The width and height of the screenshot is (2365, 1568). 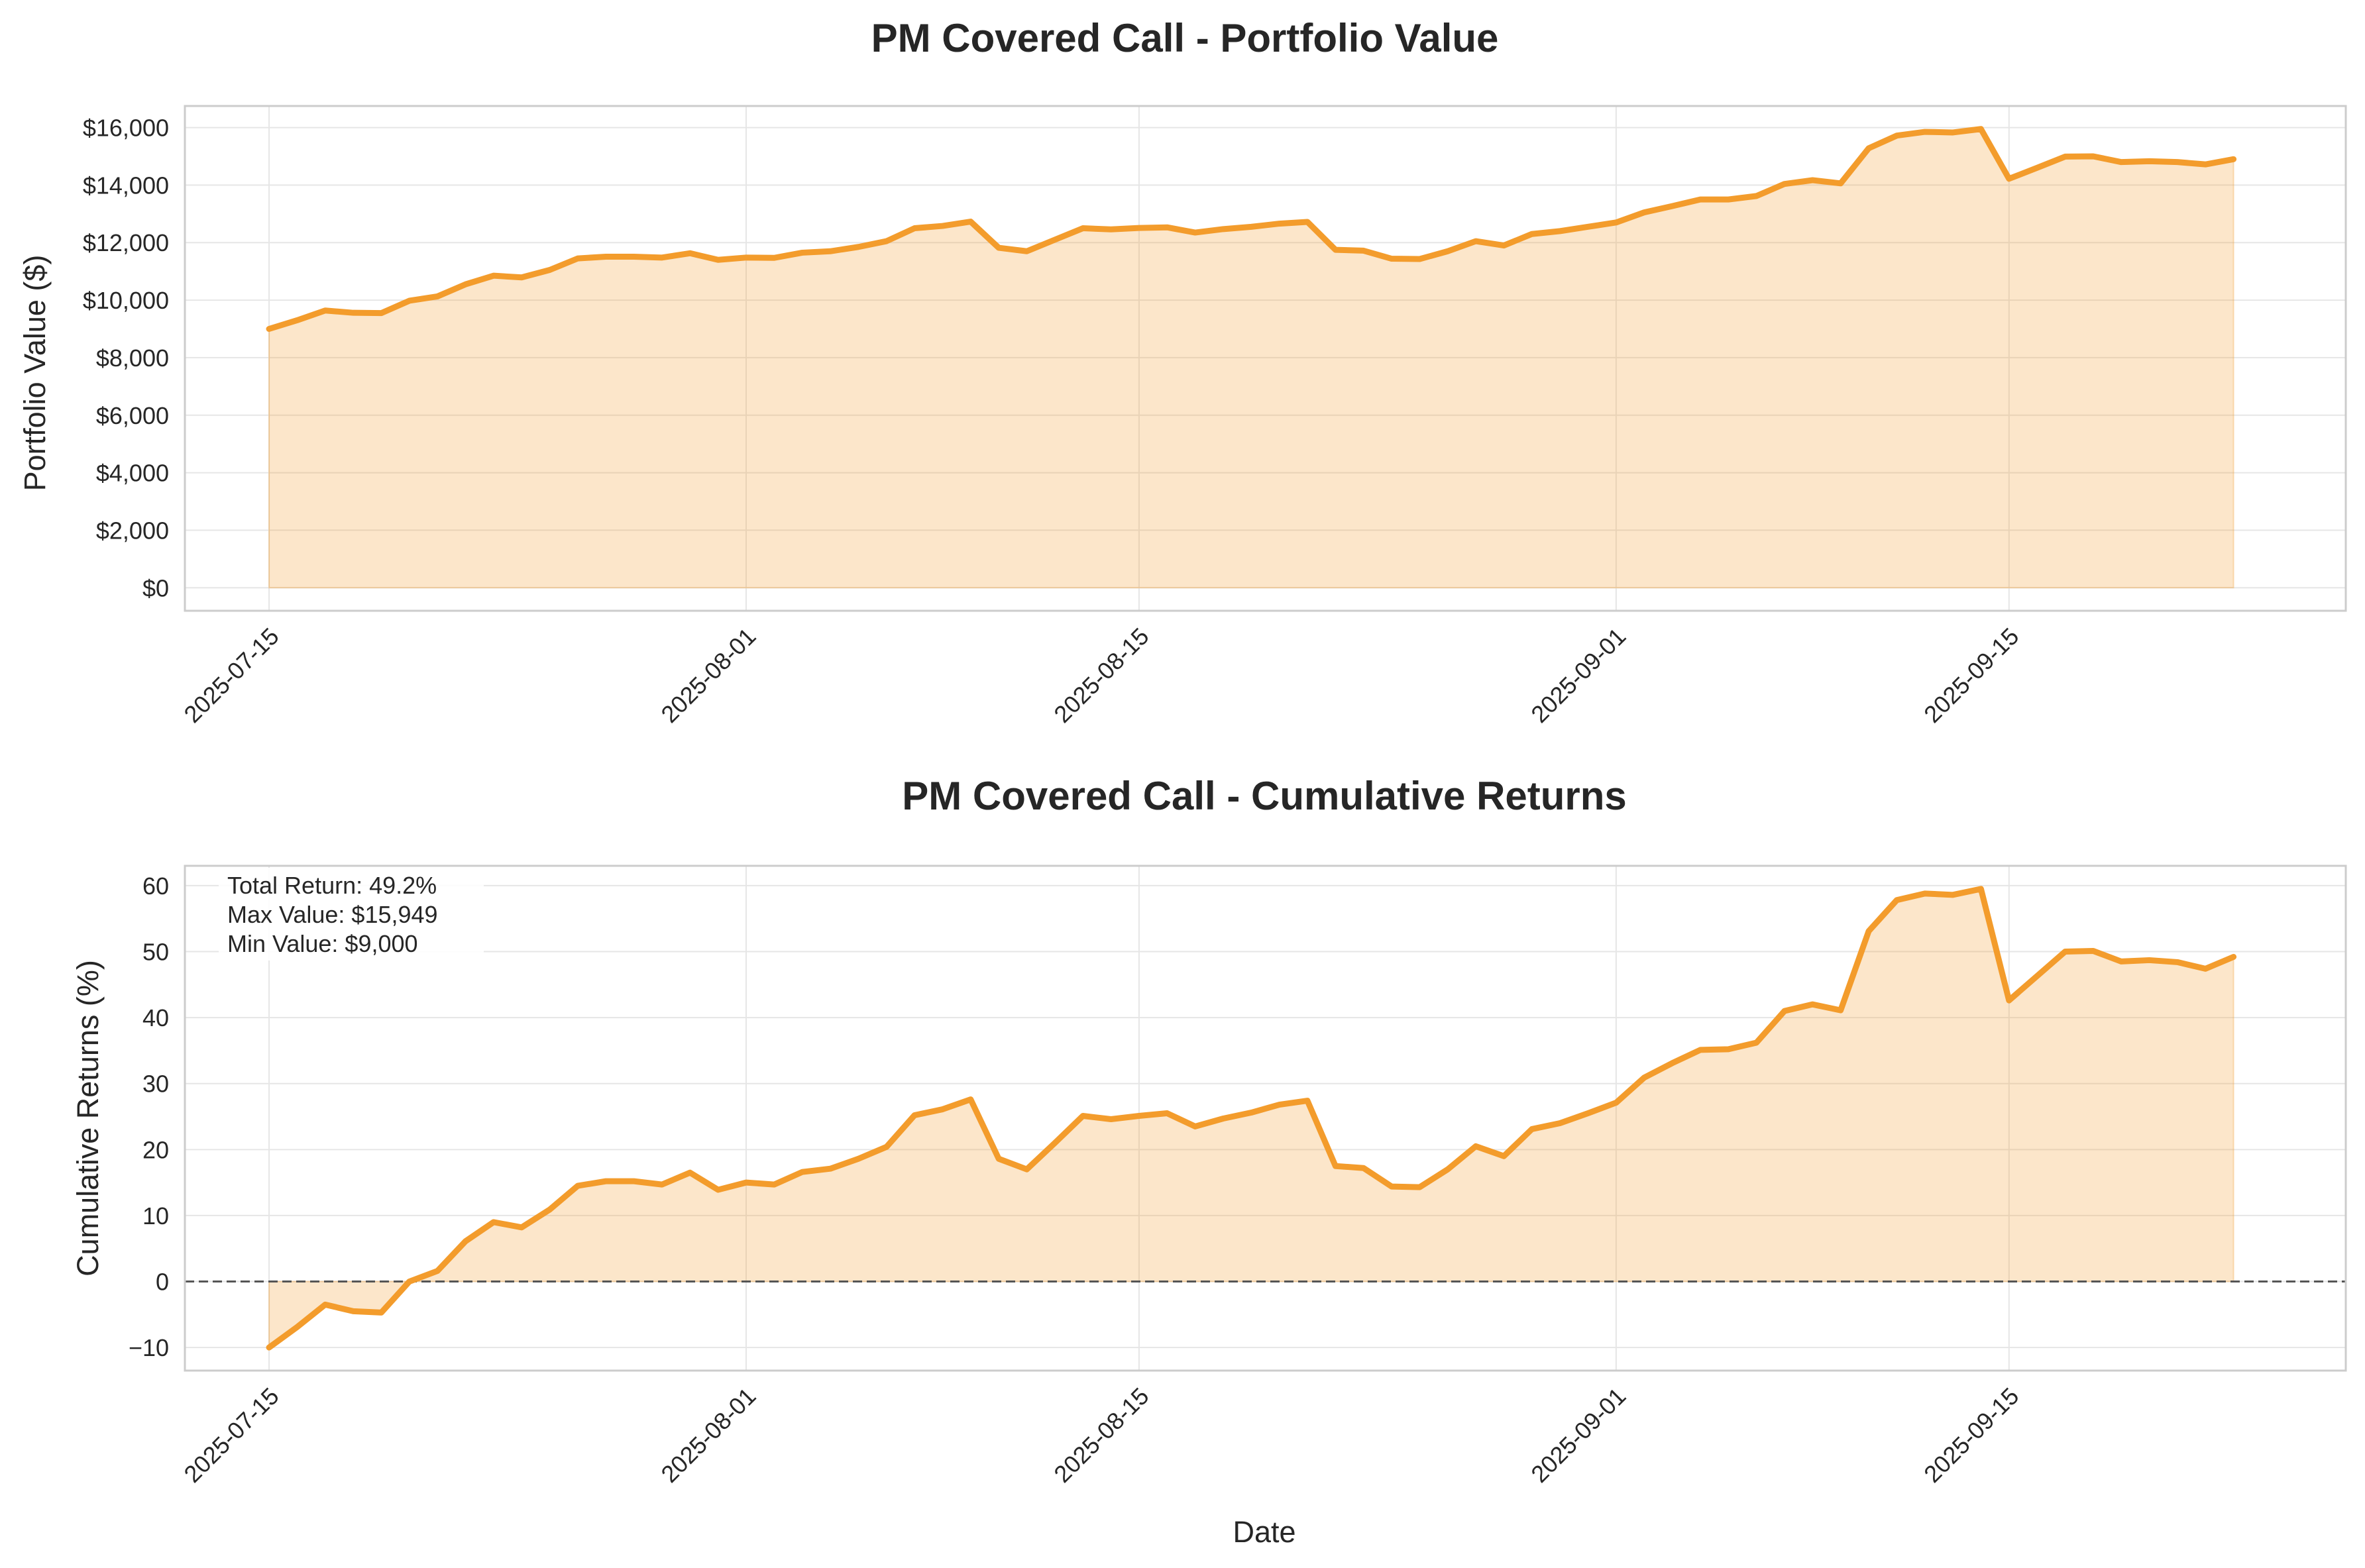 What do you see at coordinates (126, 128) in the screenshot?
I see `y-tick-label: $16,000` at bounding box center [126, 128].